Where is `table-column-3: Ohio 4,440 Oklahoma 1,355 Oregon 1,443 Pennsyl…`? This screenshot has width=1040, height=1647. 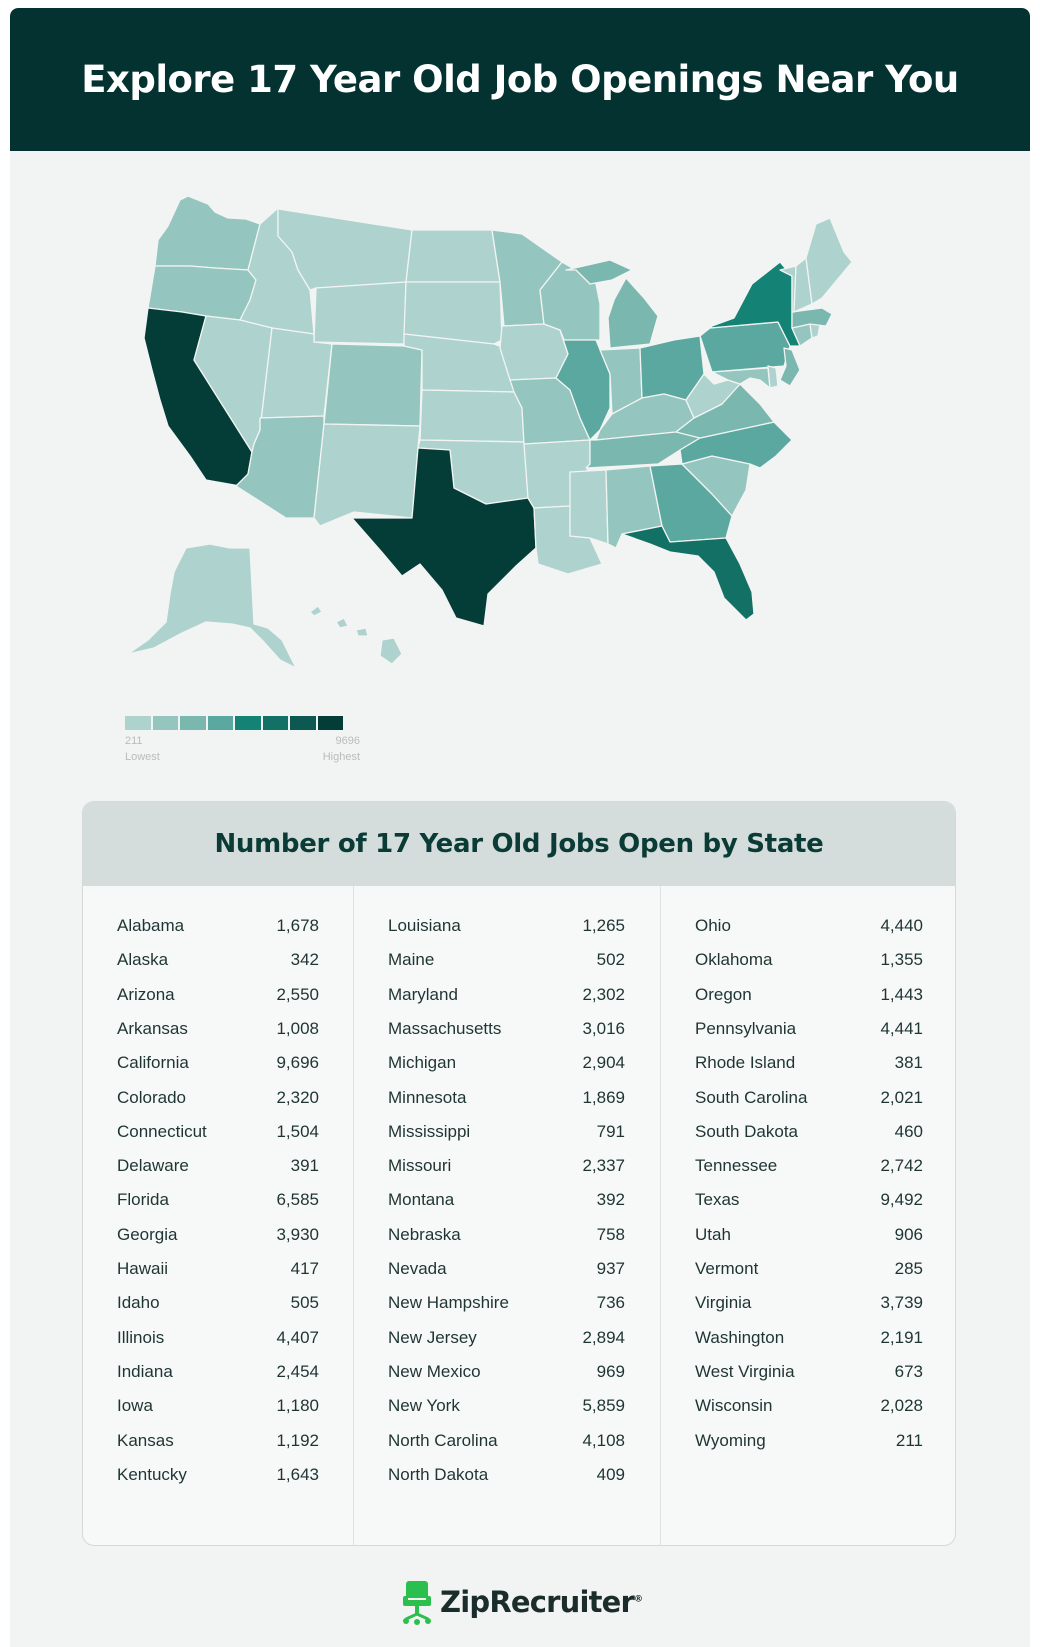
table-column-3: Ohio 4,440 Oklahoma 1,355 Oregon 1,443 Pennsyl… is located at coordinates (808, 1215).